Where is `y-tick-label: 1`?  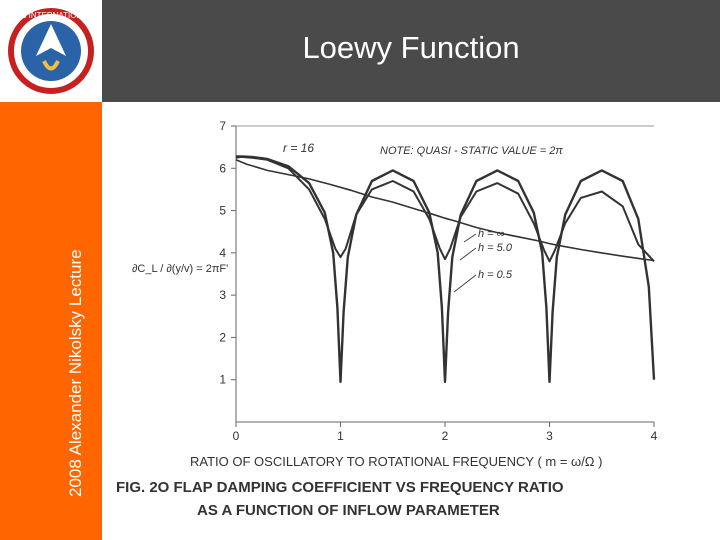 y-tick-label: 1 is located at coordinates (222, 380).